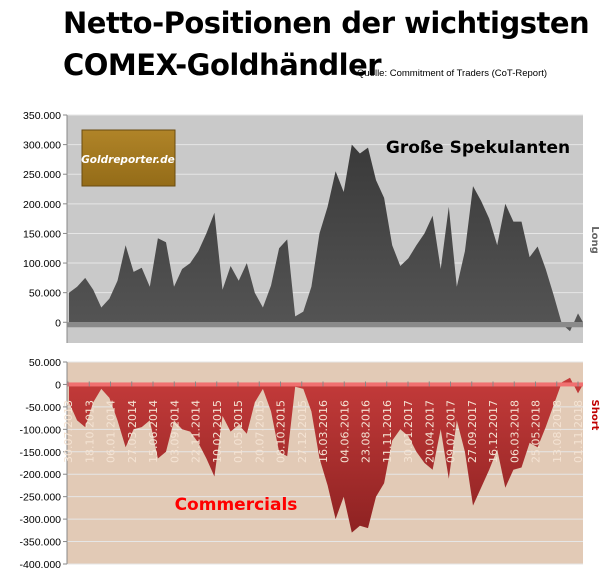  I want to click on x-tick-label: 16.12.2017, so click(493, 431).